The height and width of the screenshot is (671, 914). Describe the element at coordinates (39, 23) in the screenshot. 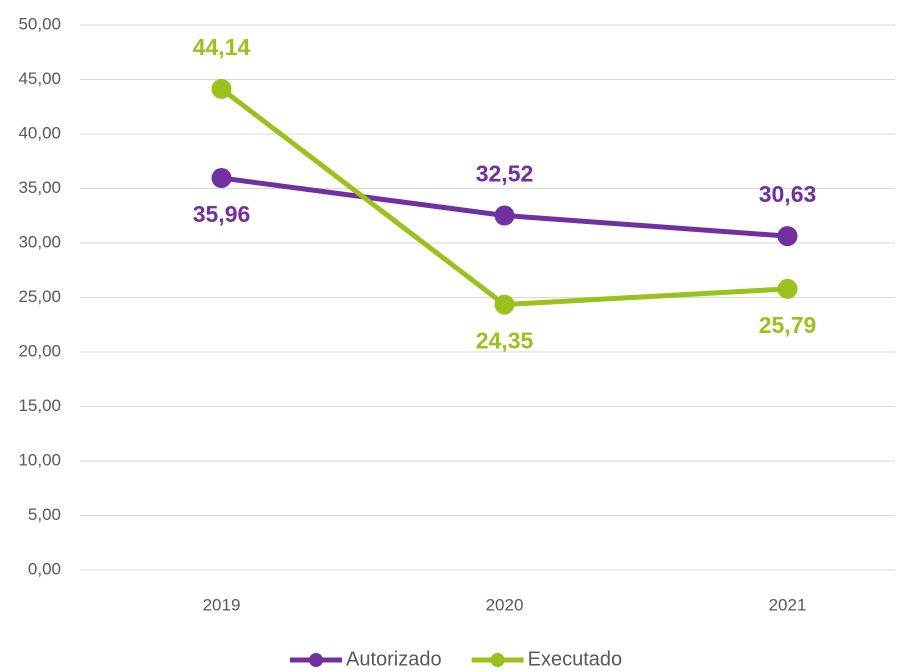

I see `y-tick-label: 50,00` at that location.